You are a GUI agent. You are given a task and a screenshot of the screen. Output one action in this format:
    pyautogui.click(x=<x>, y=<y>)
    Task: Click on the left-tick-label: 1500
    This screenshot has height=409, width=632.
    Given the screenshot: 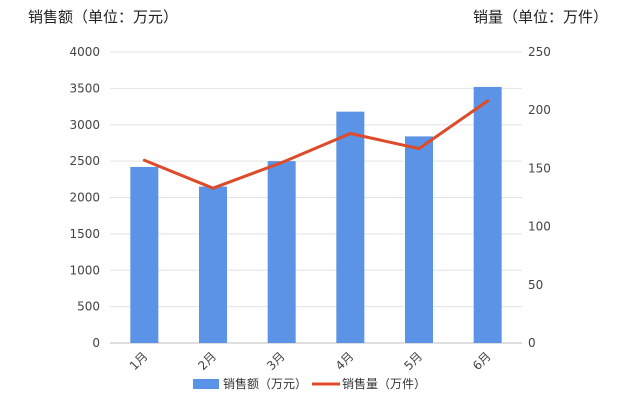 What is the action you would take?
    pyautogui.click(x=84, y=234)
    